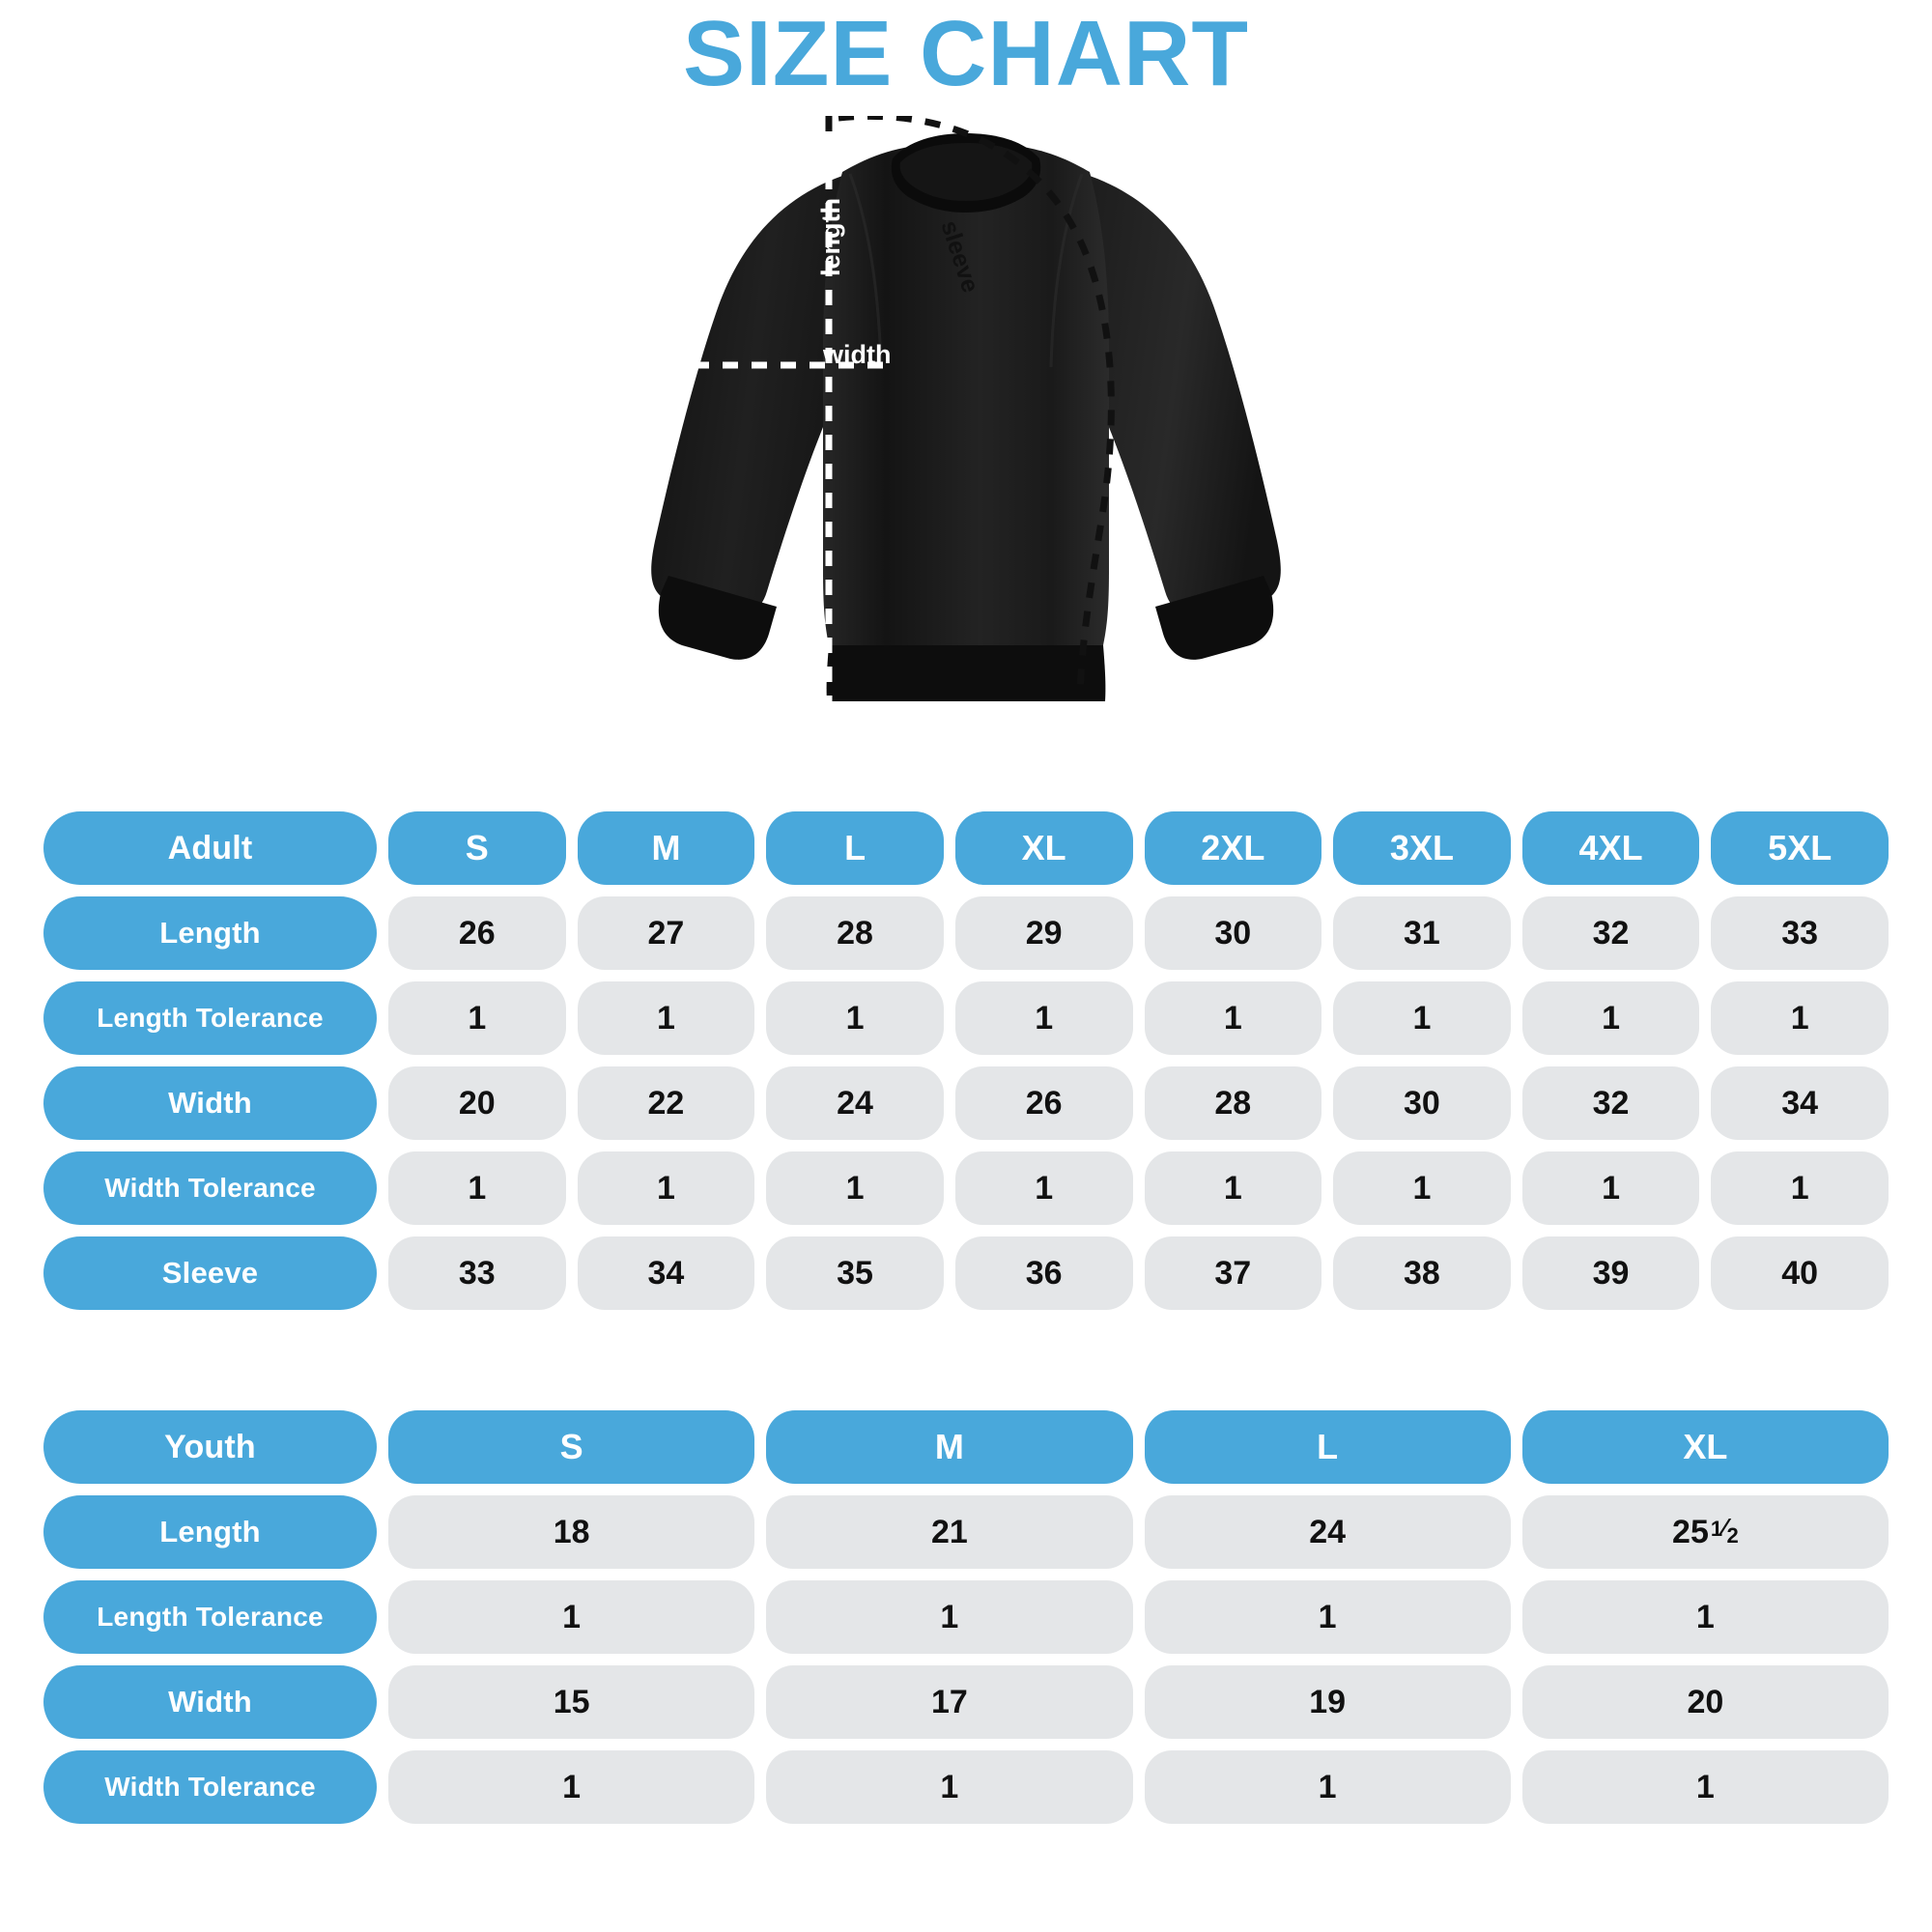  Describe the element at coordinates (1138, 1702) in the screenshot. I see `row-cells: 15 17 19 20` at that location.